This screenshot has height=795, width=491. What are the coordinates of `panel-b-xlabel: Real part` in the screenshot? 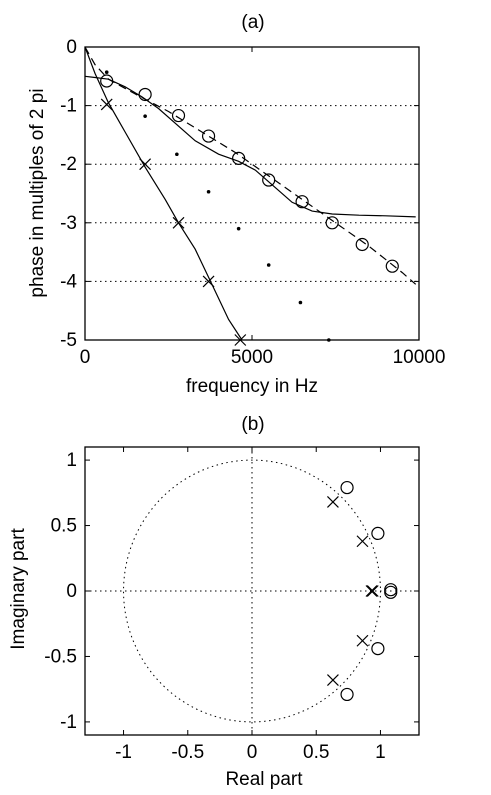 It's located at (264, 779).